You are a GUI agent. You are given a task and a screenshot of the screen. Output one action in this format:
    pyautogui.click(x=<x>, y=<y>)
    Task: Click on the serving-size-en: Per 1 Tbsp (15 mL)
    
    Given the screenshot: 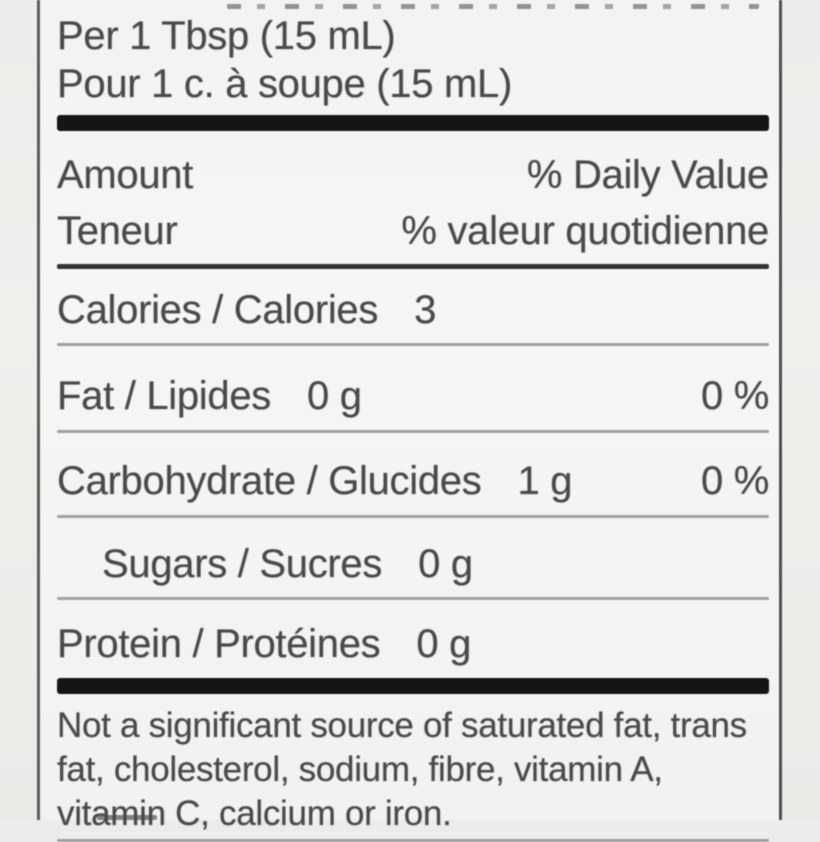 What is the action you would take?
    pyautogui.click(x=226, y=36)
    